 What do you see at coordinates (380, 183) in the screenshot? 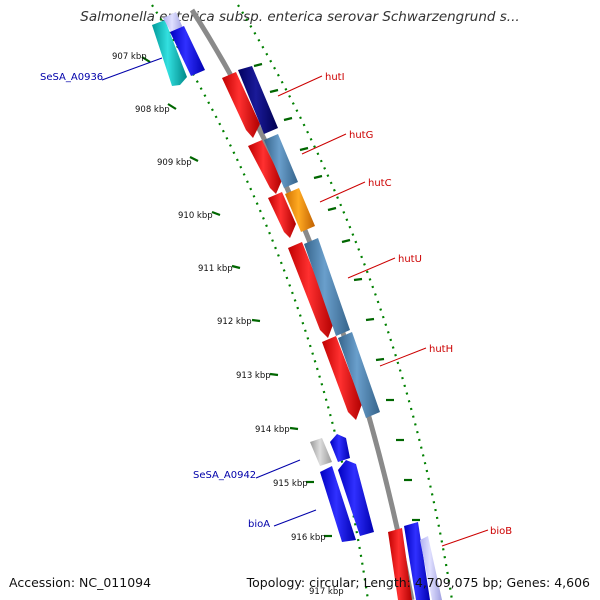
I see `gene-label-hutC: hutC` at bounding box center [380, 183].